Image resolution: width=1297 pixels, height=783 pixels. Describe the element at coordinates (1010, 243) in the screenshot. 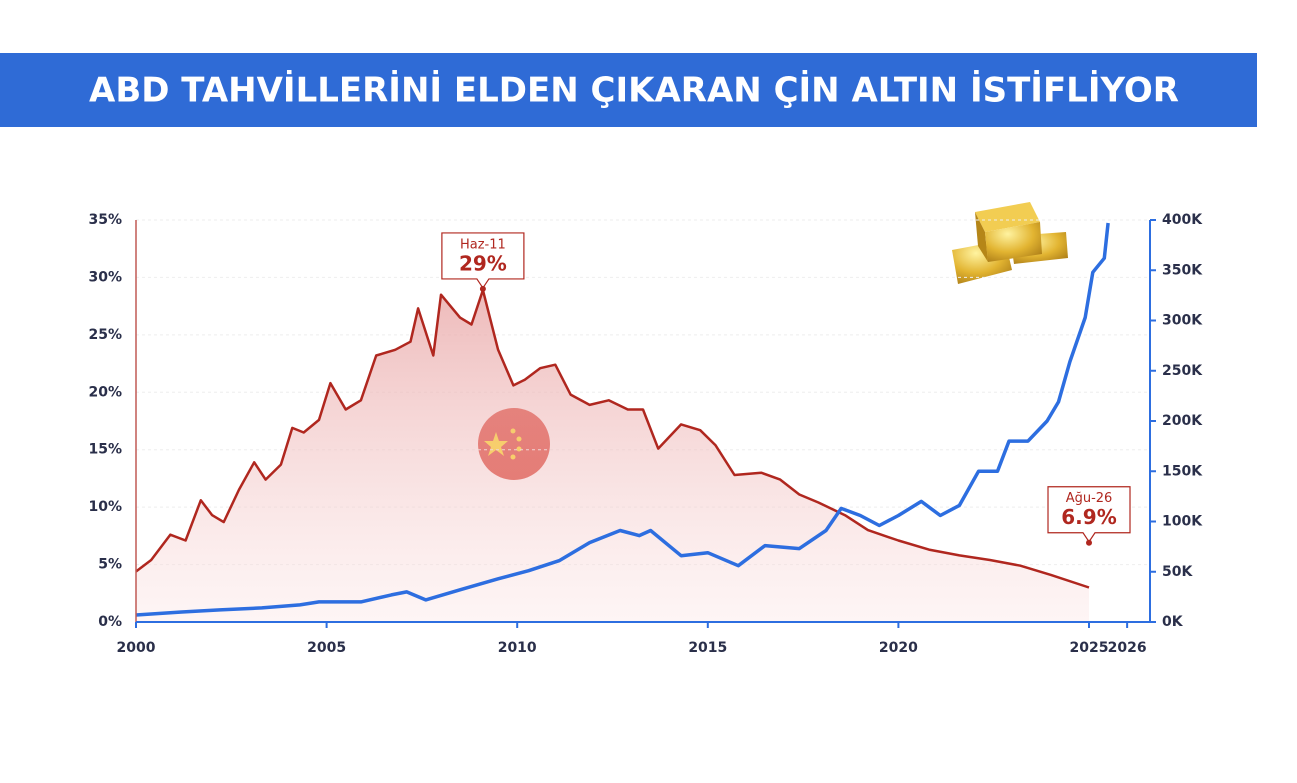

I see `gold-bars` at that location.